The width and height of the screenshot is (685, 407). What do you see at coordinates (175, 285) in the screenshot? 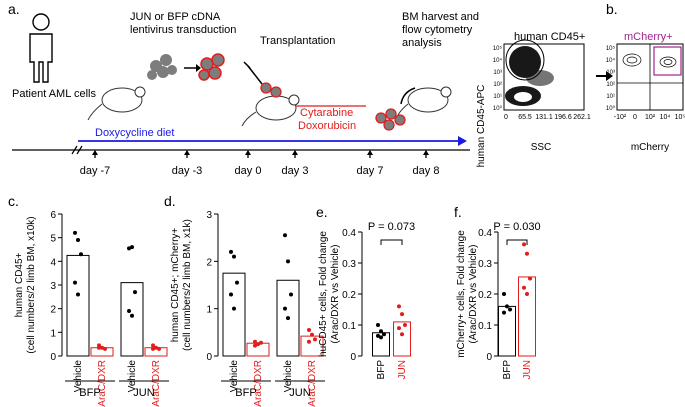
I see `y-axis-label: human CD45+; mCherry+` at bounding box center [175, 285].